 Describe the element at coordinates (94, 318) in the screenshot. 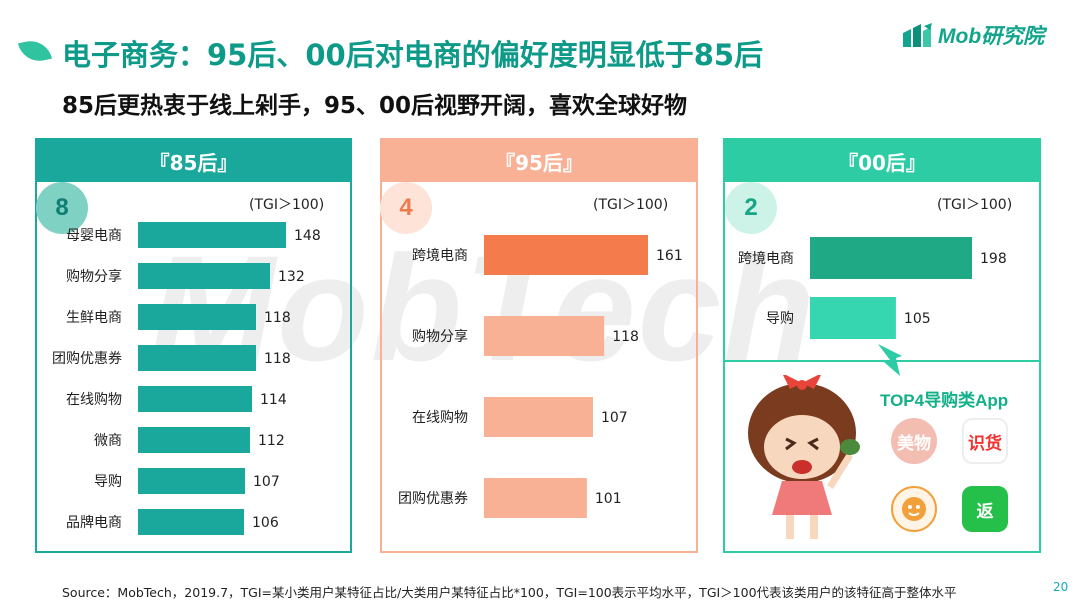

I see `category-label-85-2: 生鲜电商` at that location.